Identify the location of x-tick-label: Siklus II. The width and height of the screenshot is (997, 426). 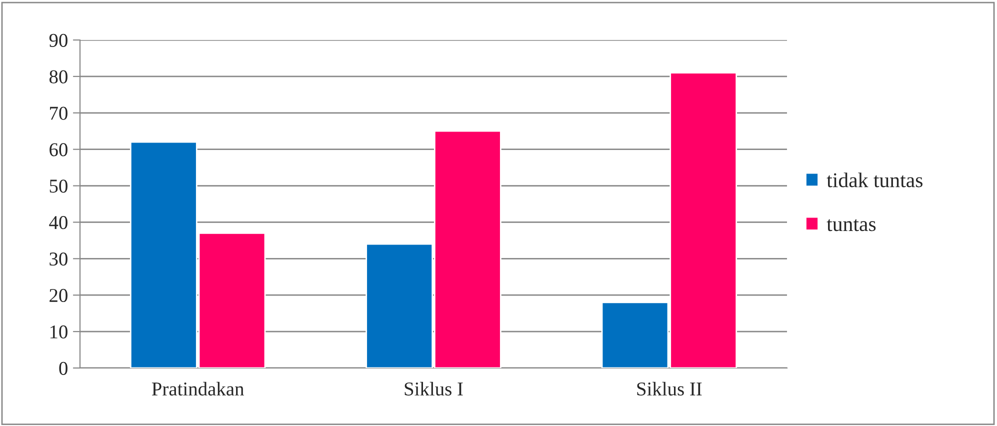
(669, 389).